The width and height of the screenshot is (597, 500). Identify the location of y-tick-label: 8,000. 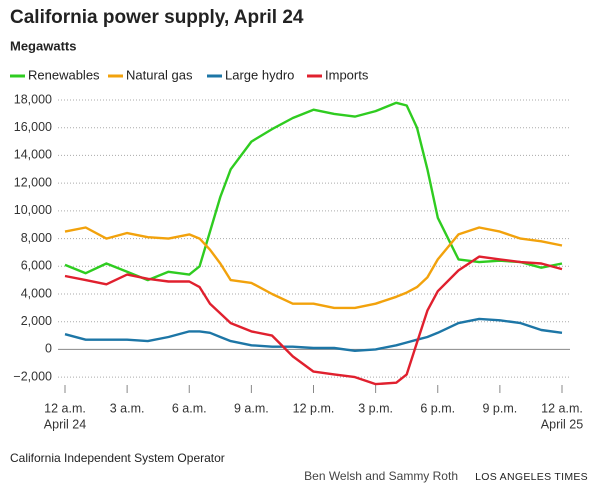
(36, 238).